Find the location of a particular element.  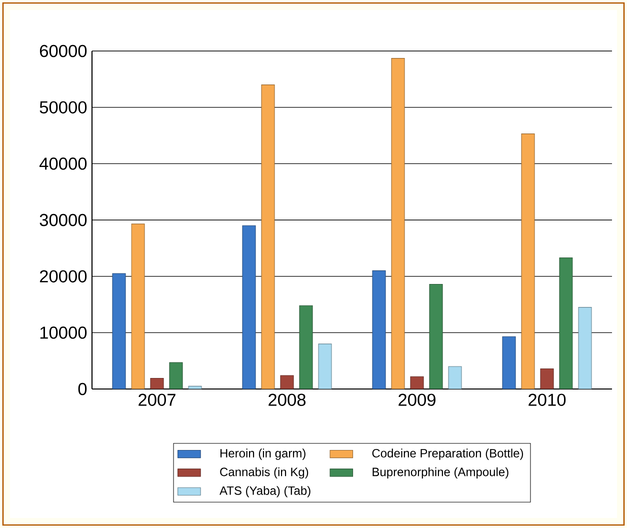

legend-label: Heroin (in garm) is located at coordinates (263, 454).